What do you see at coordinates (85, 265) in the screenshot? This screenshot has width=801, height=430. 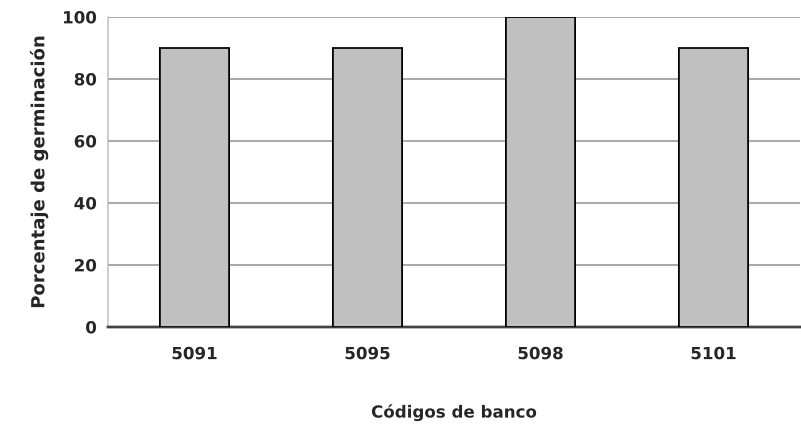 I see `y-tick-label: 20` at bounding box center [85, 265].